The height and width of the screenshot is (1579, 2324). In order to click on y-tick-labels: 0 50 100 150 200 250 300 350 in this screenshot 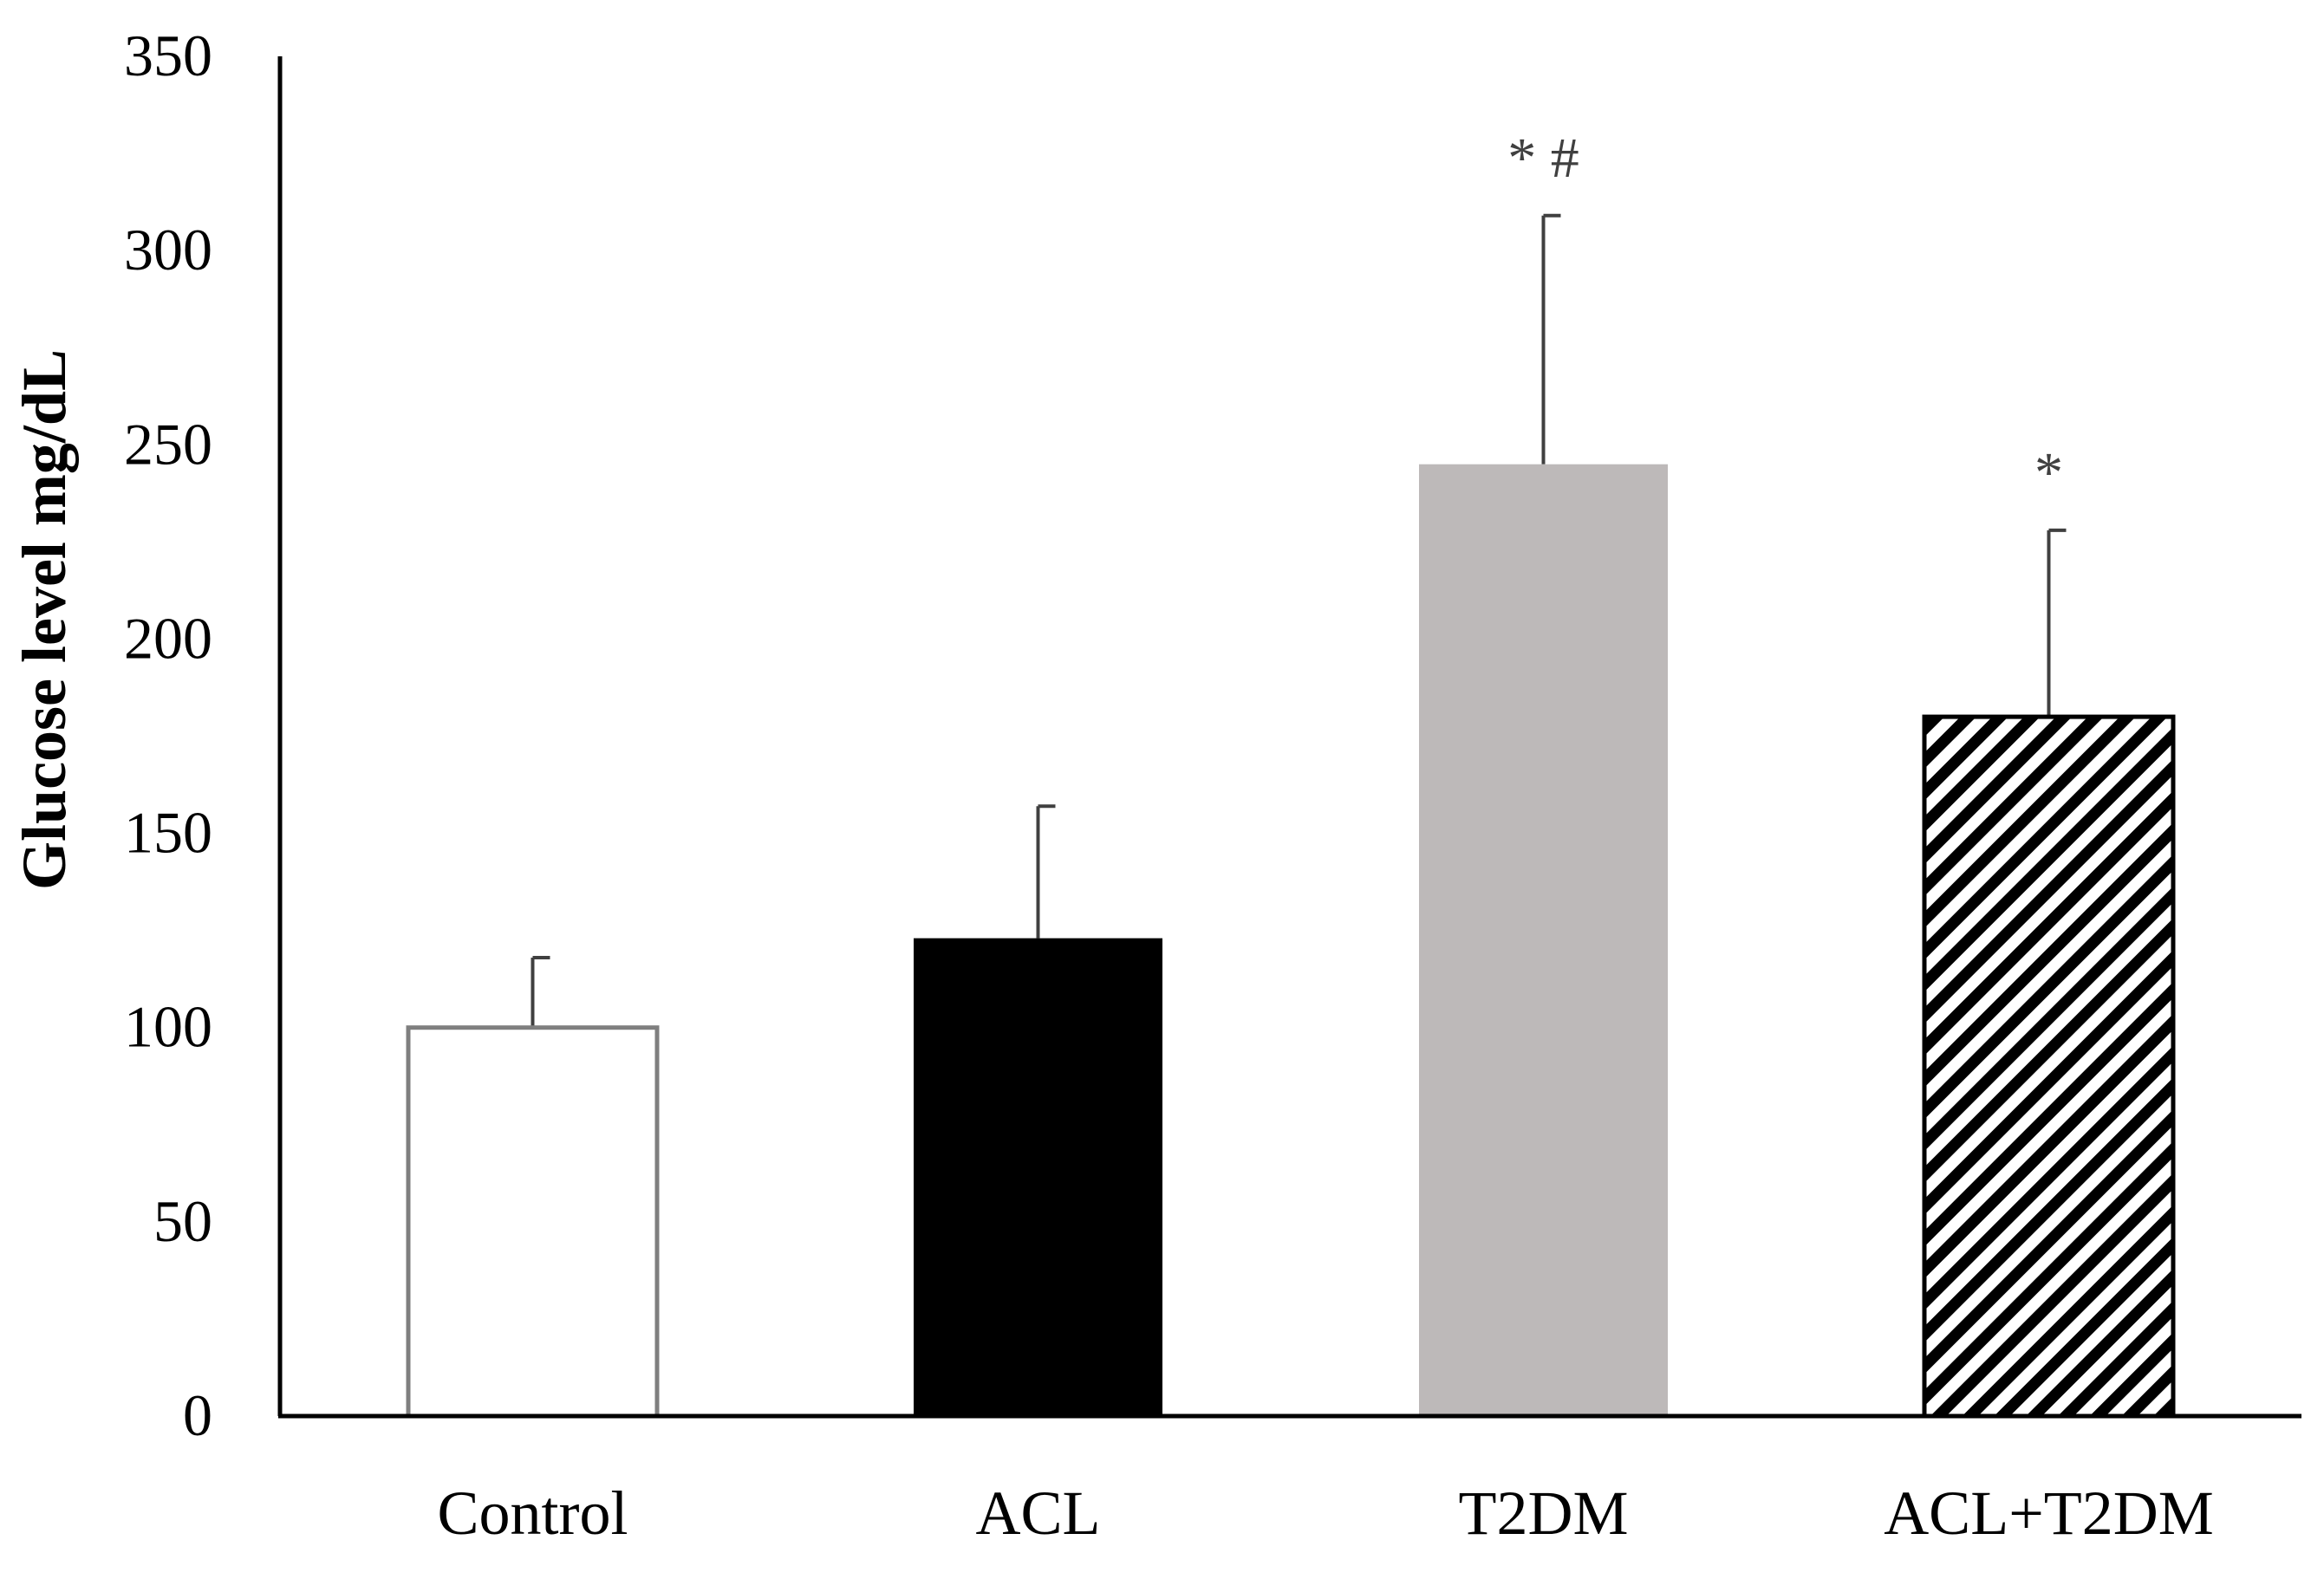, I will do `click(168, 736)`.